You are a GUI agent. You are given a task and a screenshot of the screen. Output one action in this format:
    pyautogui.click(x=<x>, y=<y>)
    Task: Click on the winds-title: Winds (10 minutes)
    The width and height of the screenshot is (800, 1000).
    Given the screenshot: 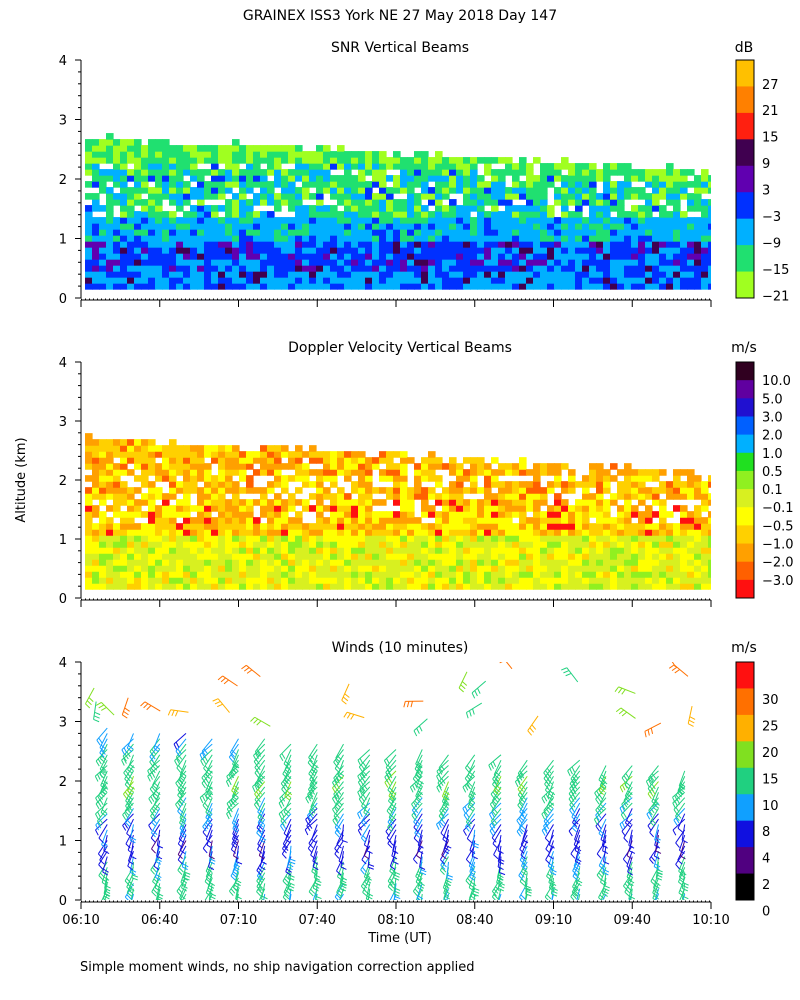 What is the action you would take?
    pyautogui.click(x=400, y=648)
    